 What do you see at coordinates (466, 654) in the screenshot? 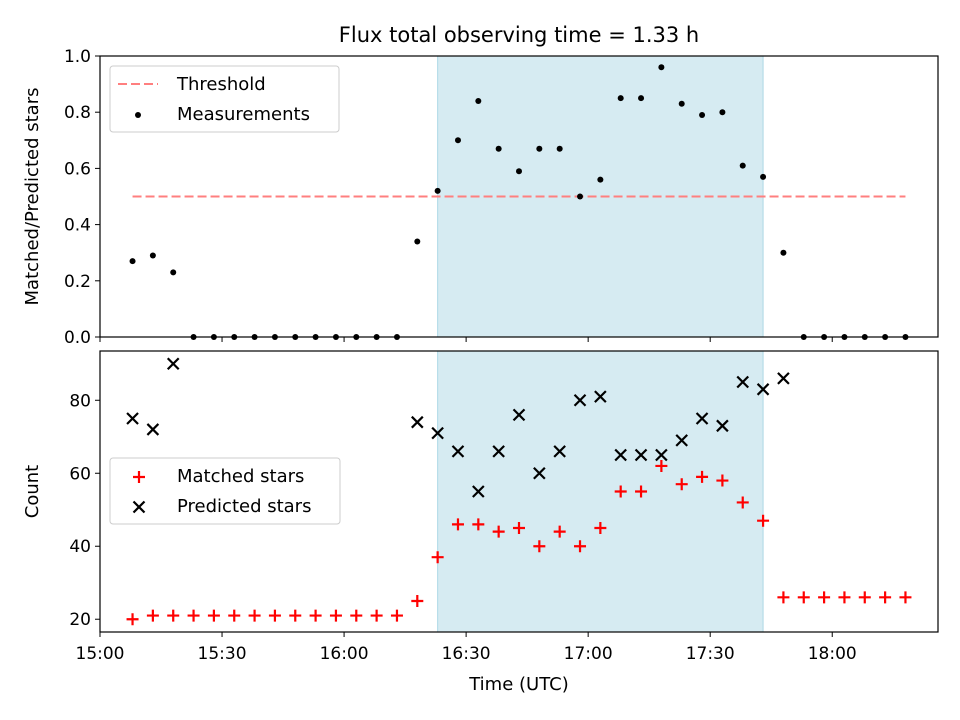
I see `x-tick-label: 16:30` at bounding box center [466, 654].